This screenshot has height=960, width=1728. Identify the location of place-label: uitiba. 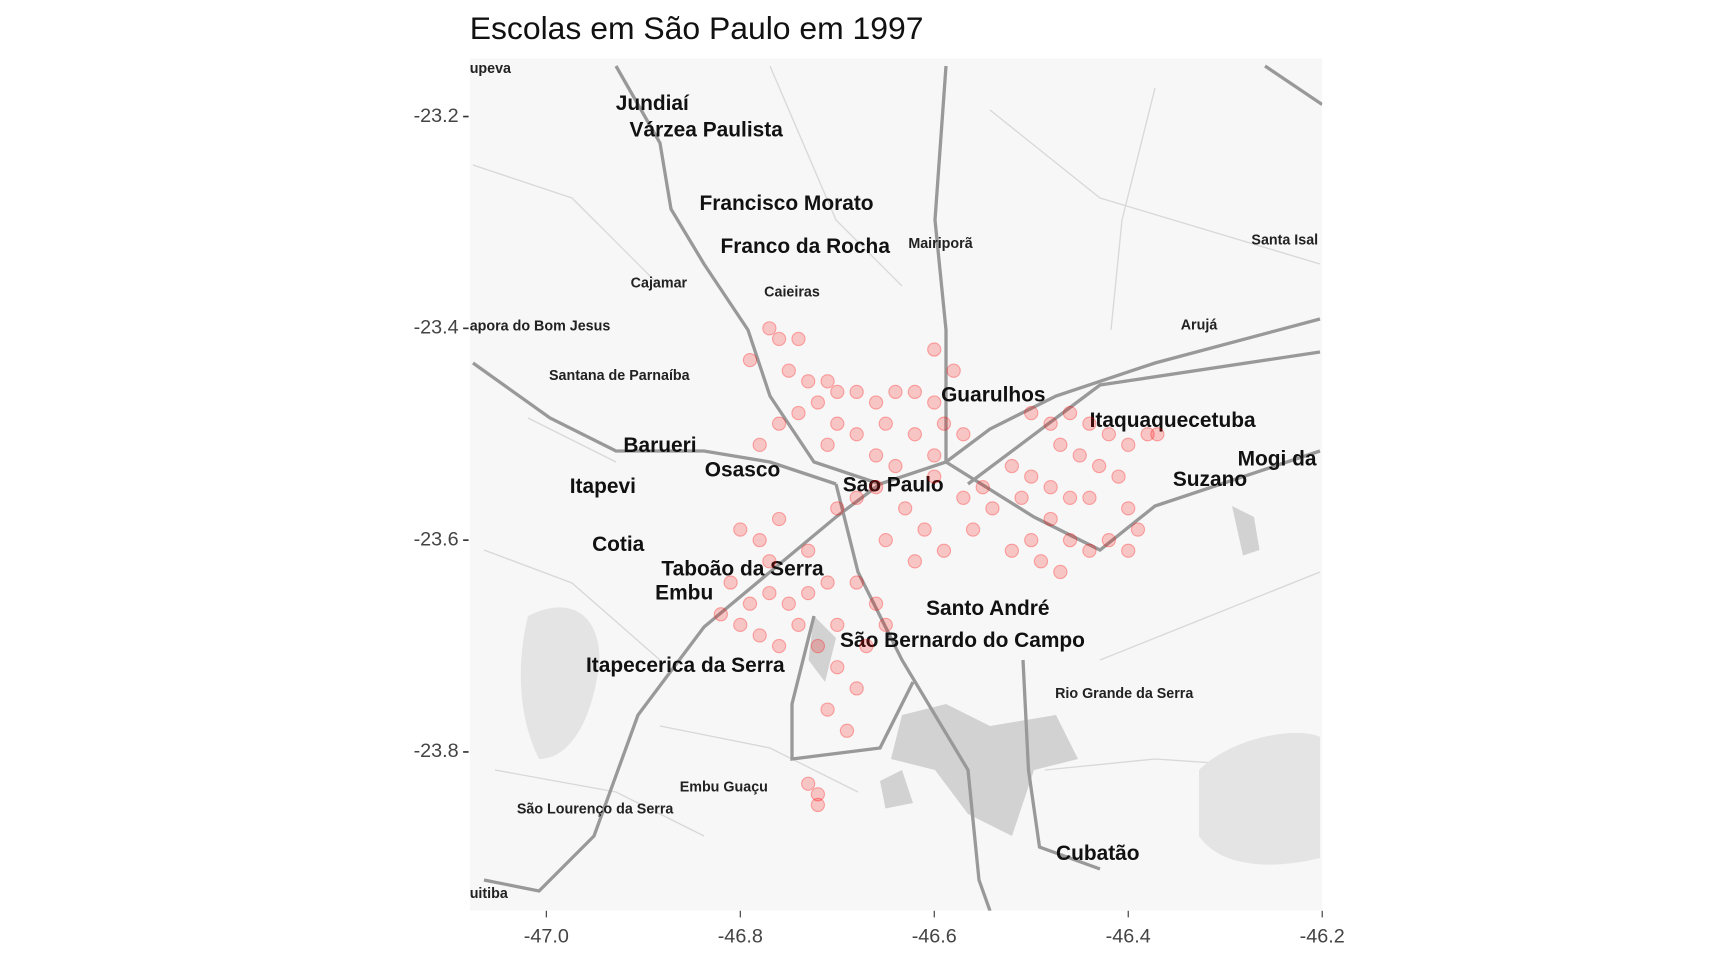
(489, 894).